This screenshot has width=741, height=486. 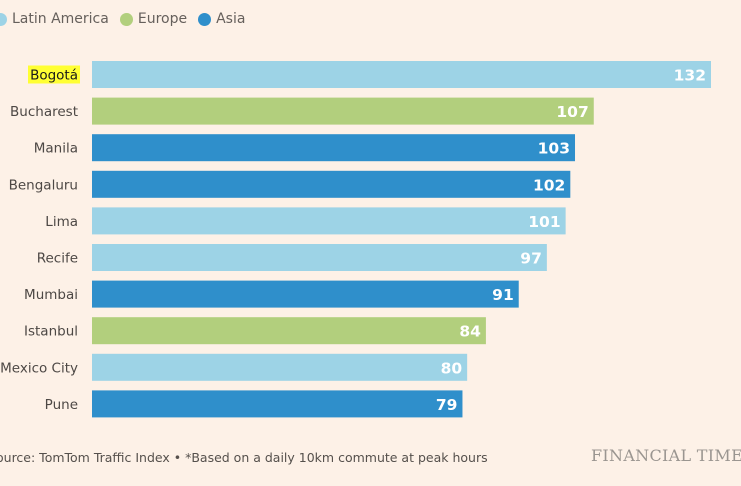 What do you see at coordinates (554, 149) in the screenshot?
I see `value-label: 103` at bounding box center [554, 149].